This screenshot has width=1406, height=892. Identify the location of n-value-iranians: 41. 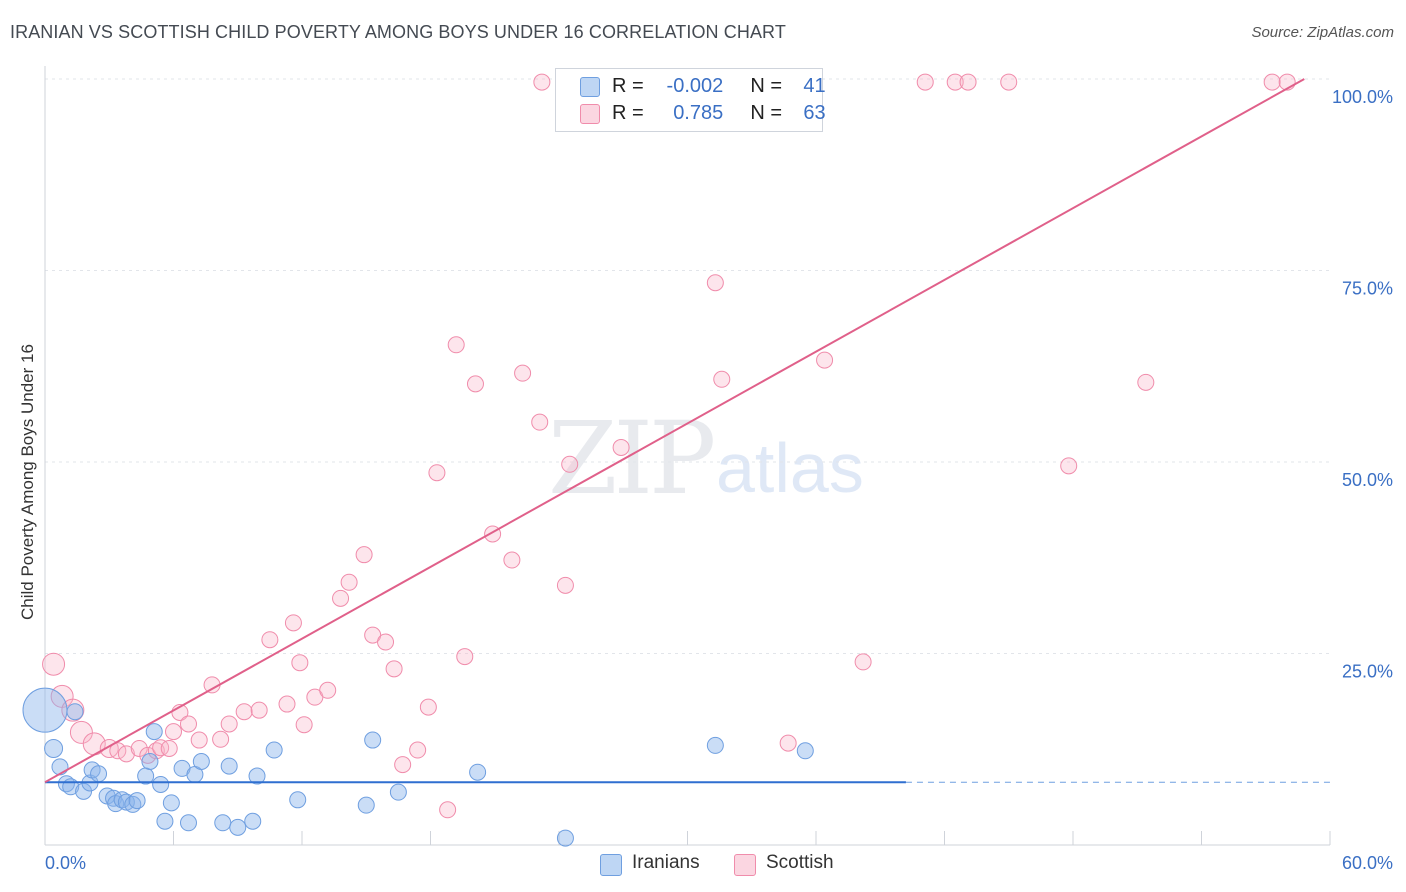
(814, 86).